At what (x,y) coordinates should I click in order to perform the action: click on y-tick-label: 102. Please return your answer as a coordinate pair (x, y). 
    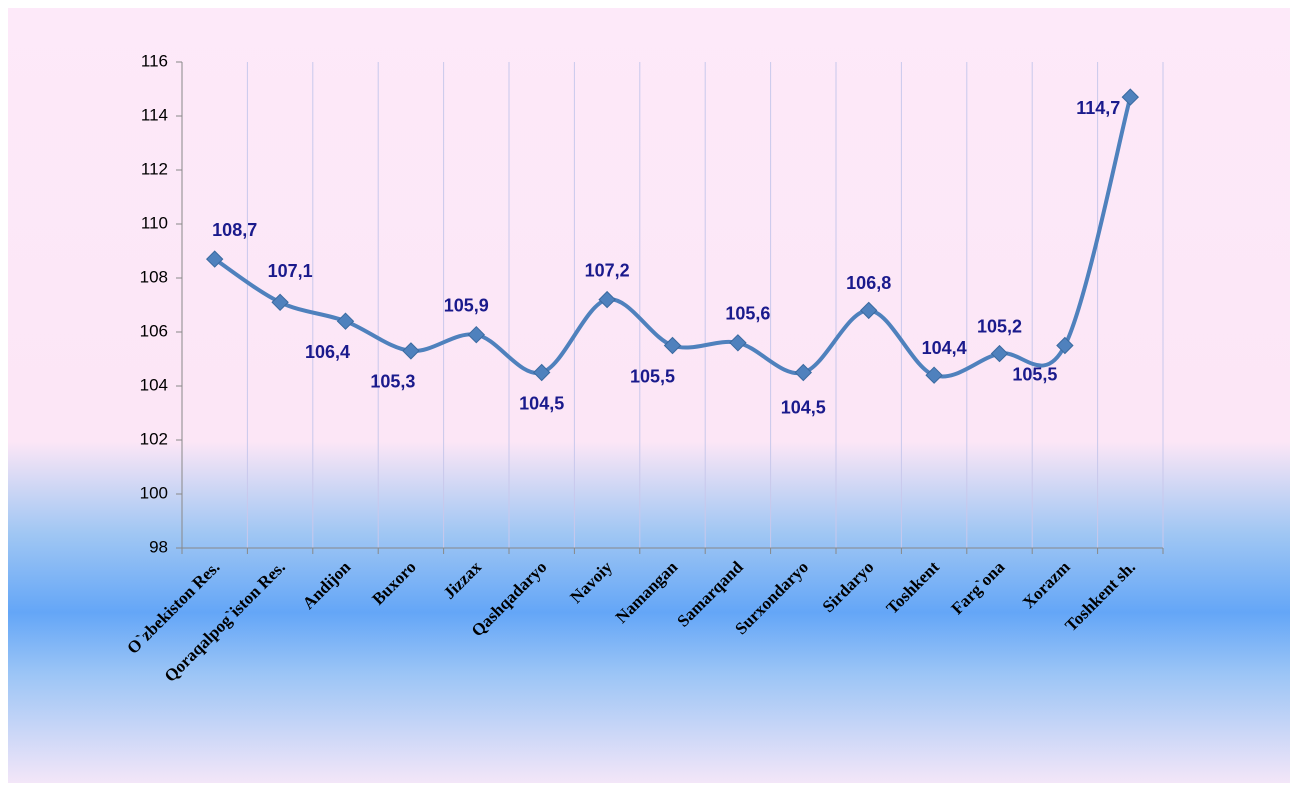
    Looking at the image, I should click on (154, 438).